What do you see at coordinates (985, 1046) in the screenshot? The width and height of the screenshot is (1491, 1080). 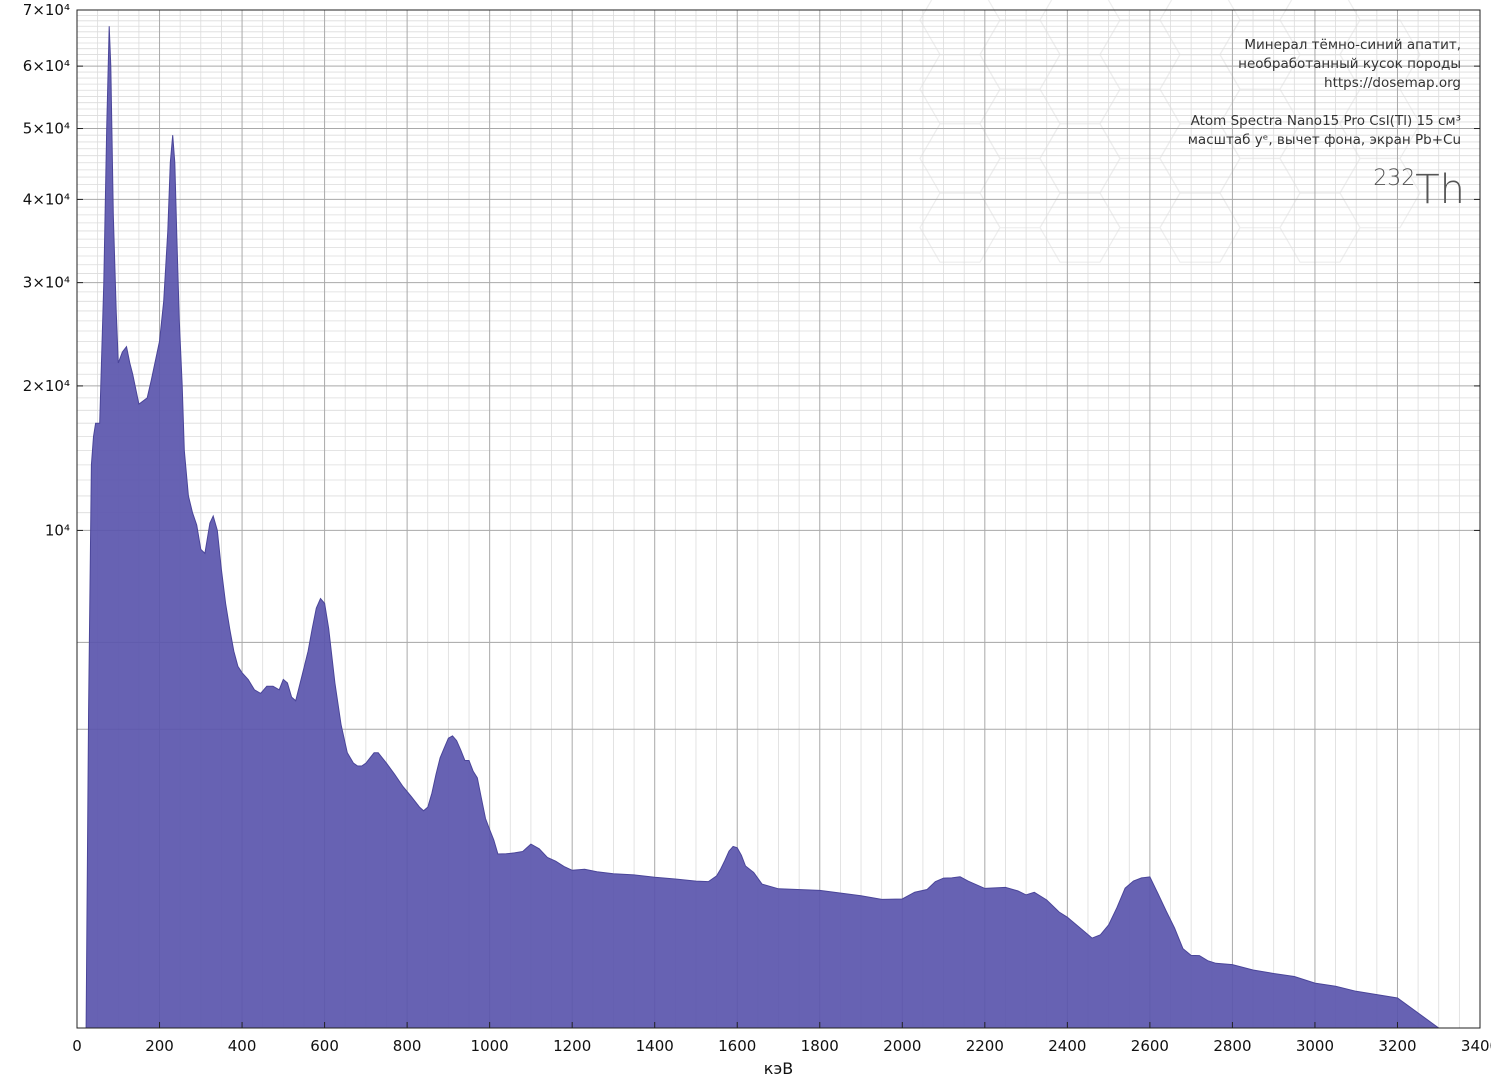 I see `x-tick-label: 2200` at bounding box center [985, 1046].